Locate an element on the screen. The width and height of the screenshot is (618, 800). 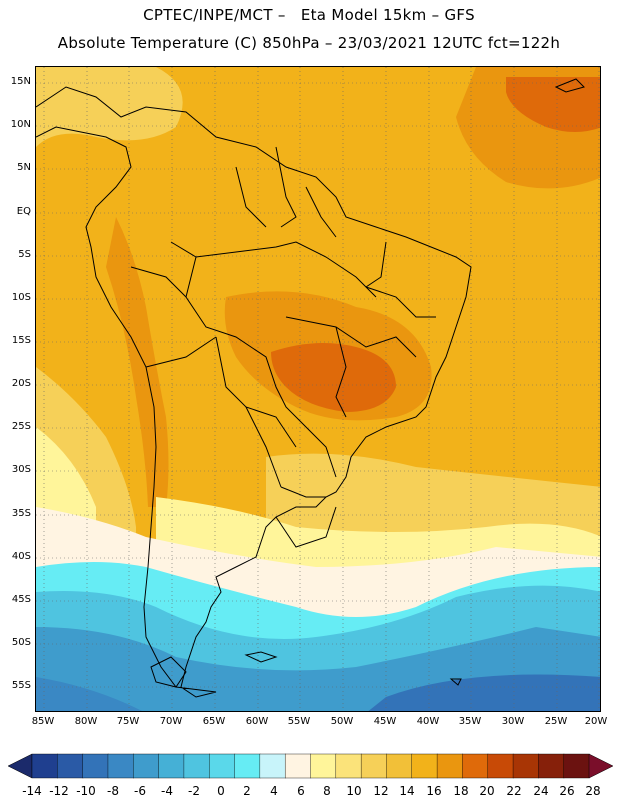
colorbar-label: 4 is located at coordinates (274, 791).